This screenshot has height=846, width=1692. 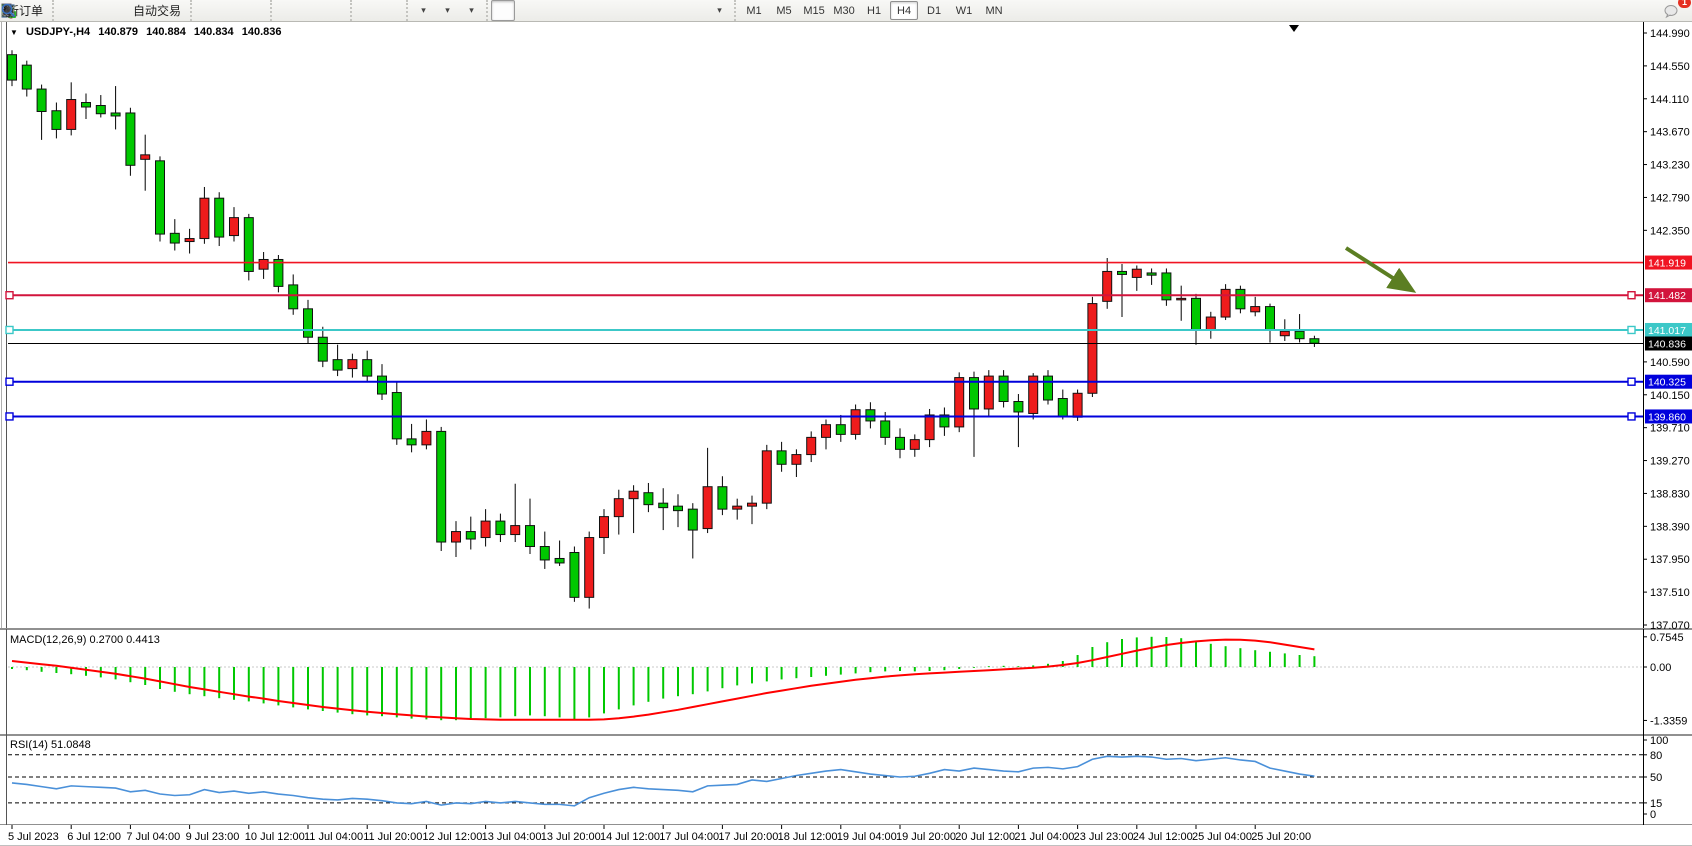 What do you see at coordinates (1281, 837) in the screenshot?
I see `time-axis-label: 25 Jul 20:00` at bounding box center [1281, 837].